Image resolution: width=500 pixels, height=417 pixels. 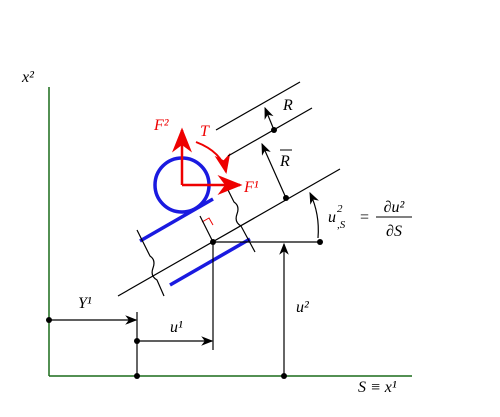 What do you see at coordinates (207, 161) in the screenshot?
I see `forces` at bounding box center [207, 161].